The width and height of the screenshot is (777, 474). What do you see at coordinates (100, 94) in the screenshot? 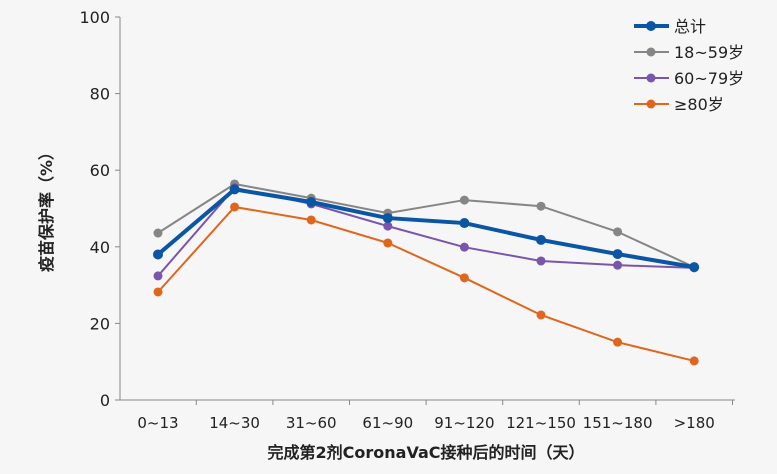
I see `y-tick-label: 80` at bounding box center [100, 94].